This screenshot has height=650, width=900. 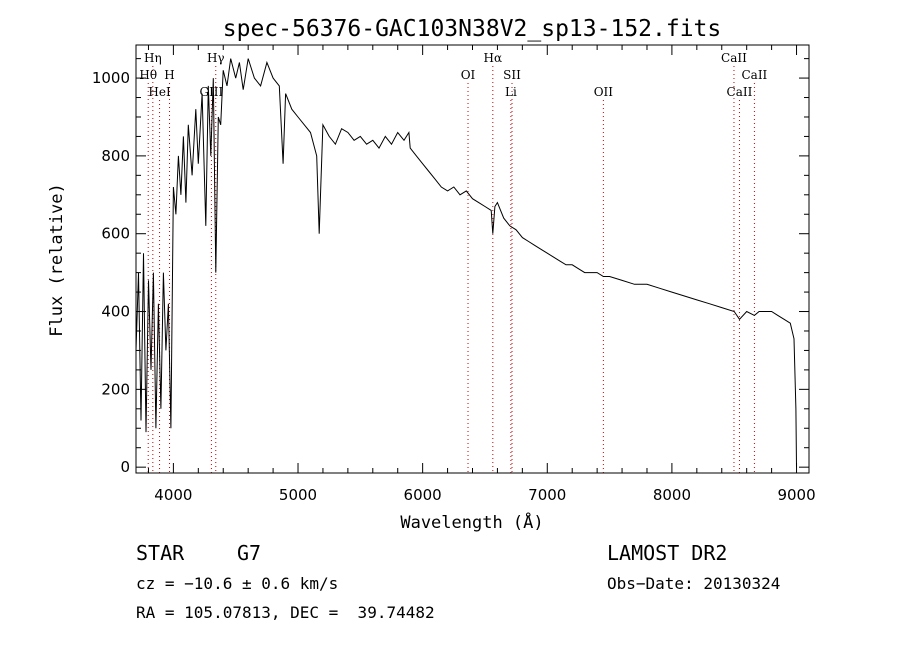 I want to click on marker-label: Hγ, so click(x=216, y=58).